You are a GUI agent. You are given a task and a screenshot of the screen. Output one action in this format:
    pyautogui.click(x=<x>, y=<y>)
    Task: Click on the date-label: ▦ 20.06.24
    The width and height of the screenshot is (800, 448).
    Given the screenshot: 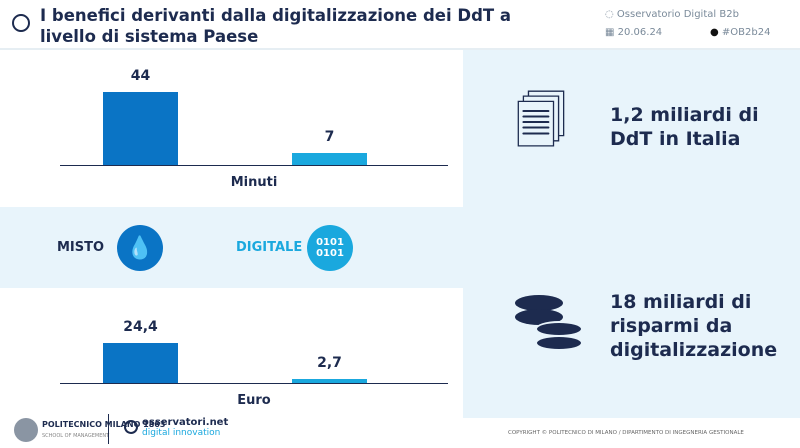 What is the action you would take?
    pyautogui.click(x=634, y=32)
    